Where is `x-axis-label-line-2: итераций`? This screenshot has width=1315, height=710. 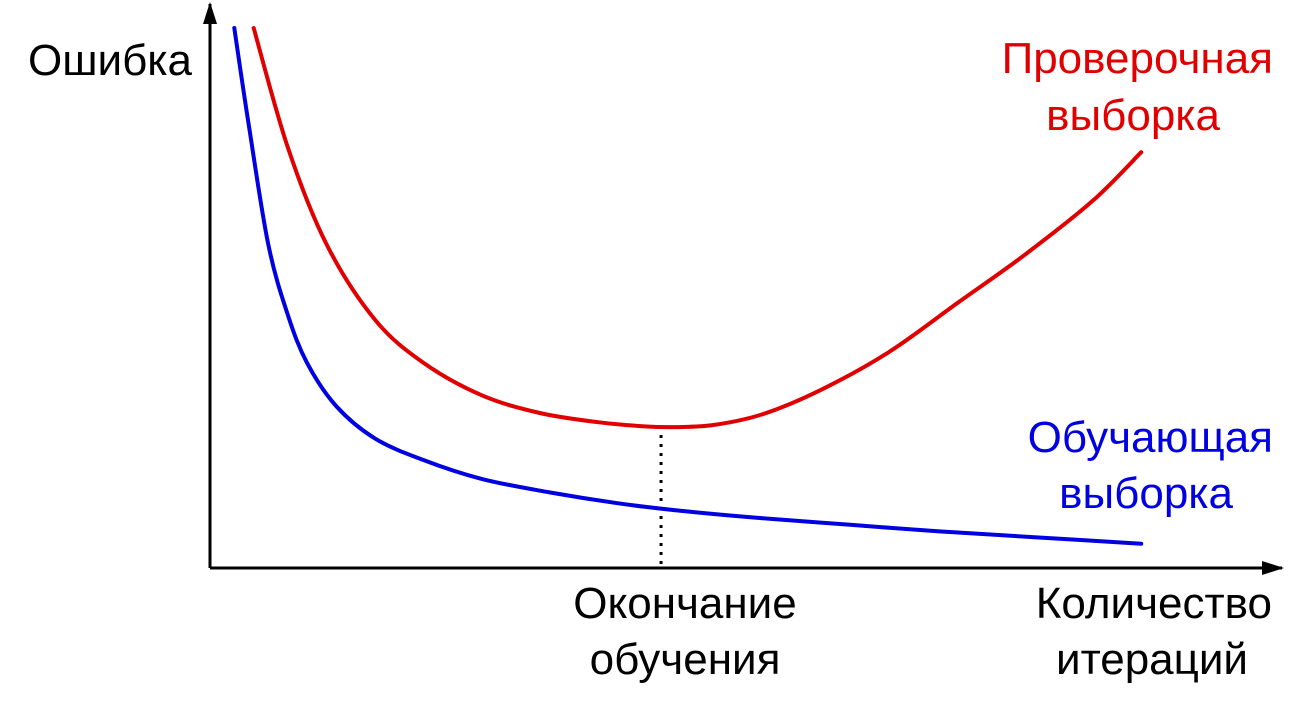
x-axis-label-line-2: итераций is located at coordinates (1152, 659).